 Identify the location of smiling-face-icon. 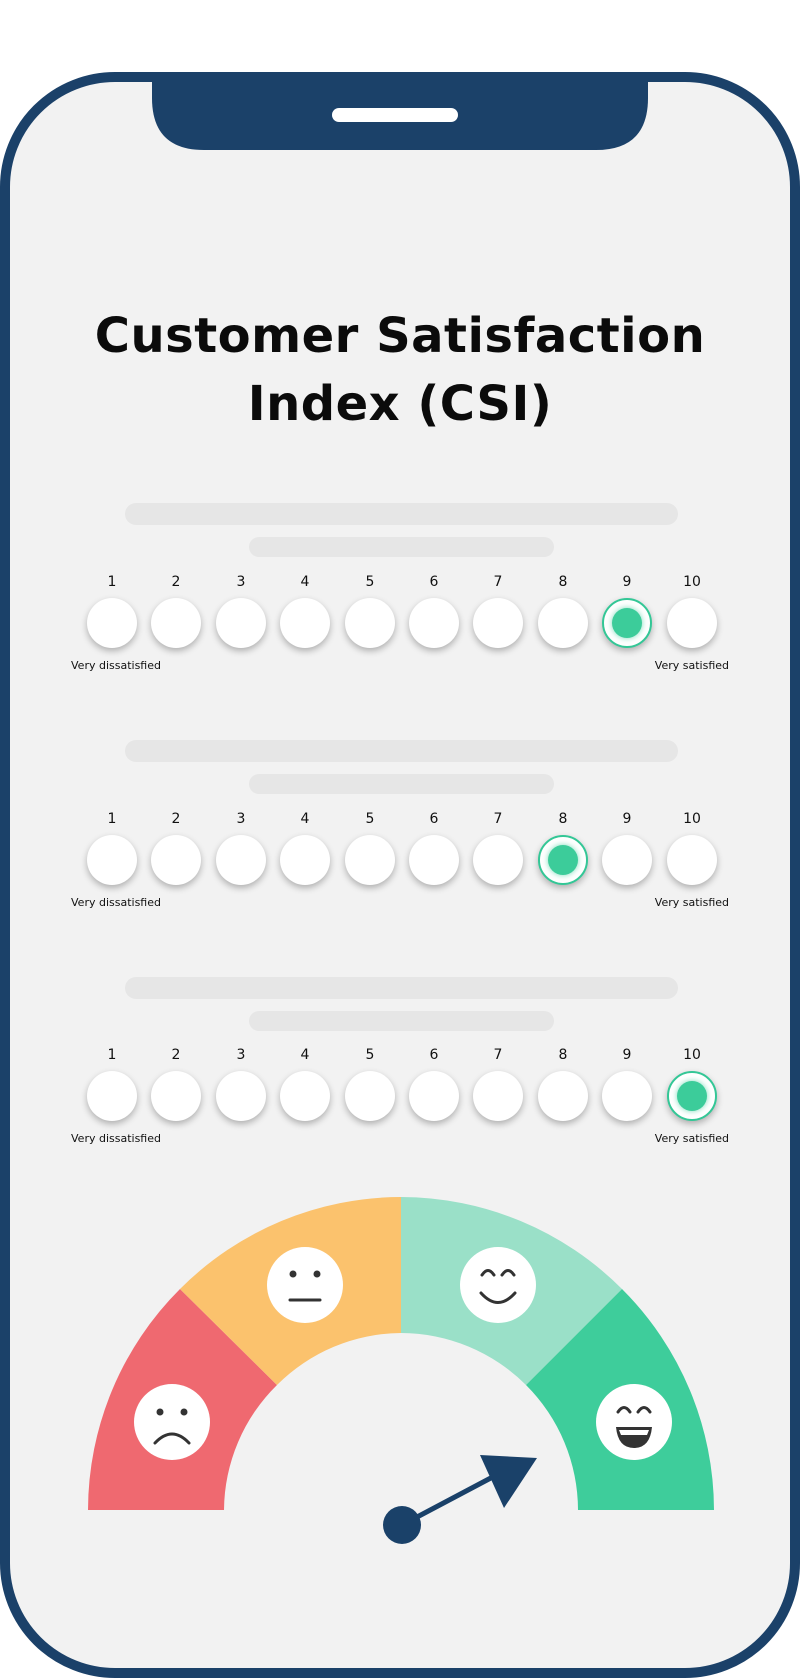
(498, 1285).